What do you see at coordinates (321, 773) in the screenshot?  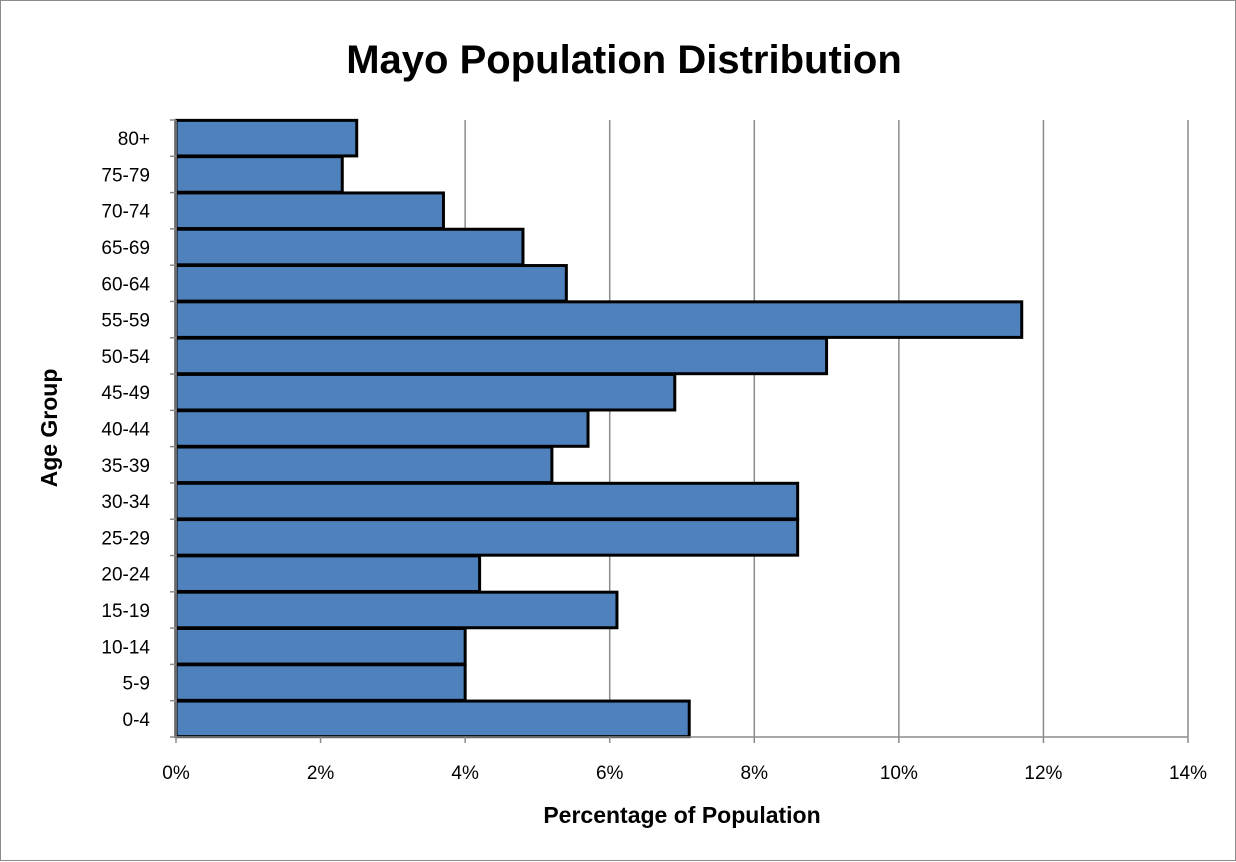 I see `x-tick-label-1: 2%` at bounding box center [321, 773].